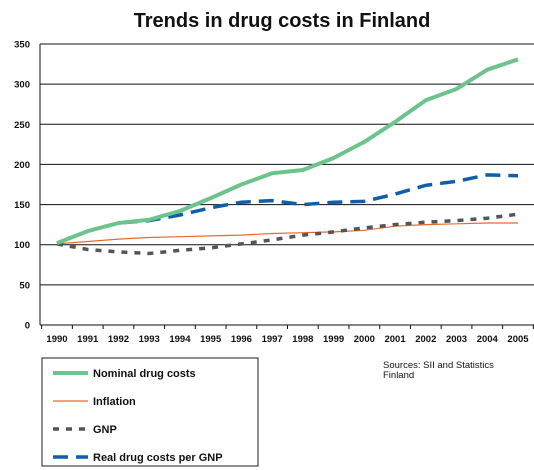 The image size is (534, 470). I want to click on y-tick-label: 250, so click(22, 125).